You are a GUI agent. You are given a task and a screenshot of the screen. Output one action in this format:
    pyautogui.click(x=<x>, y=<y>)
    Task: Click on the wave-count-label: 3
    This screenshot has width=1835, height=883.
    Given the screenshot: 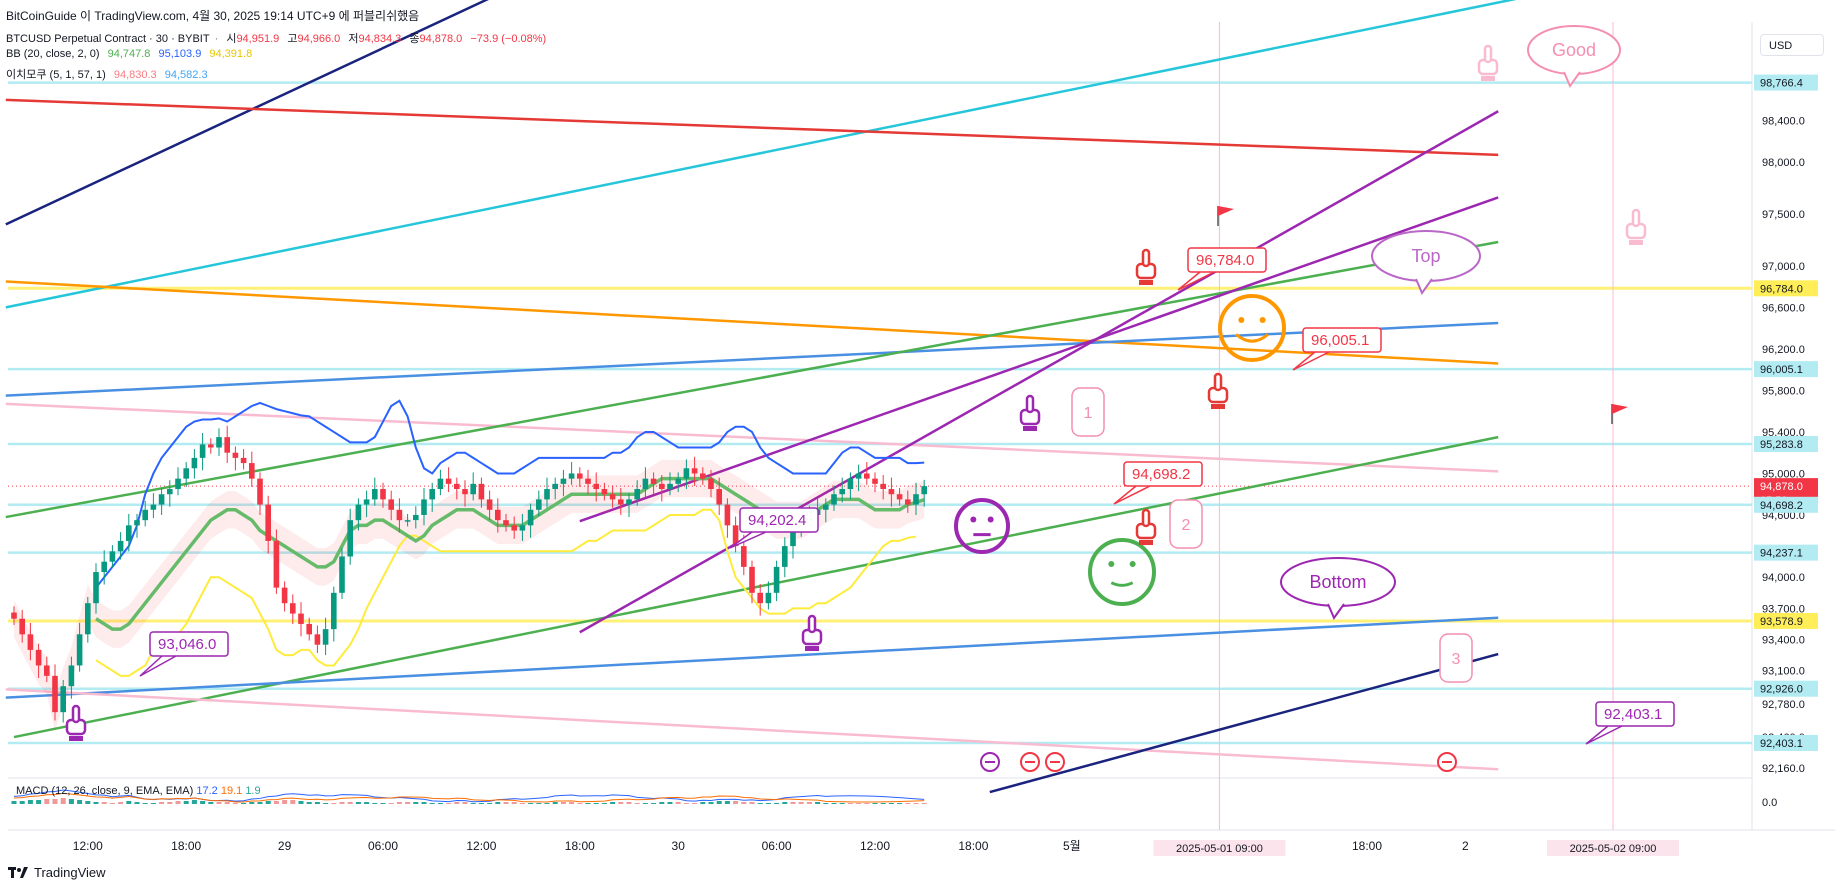 What is the action you would take?
    pyautogui.click(x=1456, y=659)
    